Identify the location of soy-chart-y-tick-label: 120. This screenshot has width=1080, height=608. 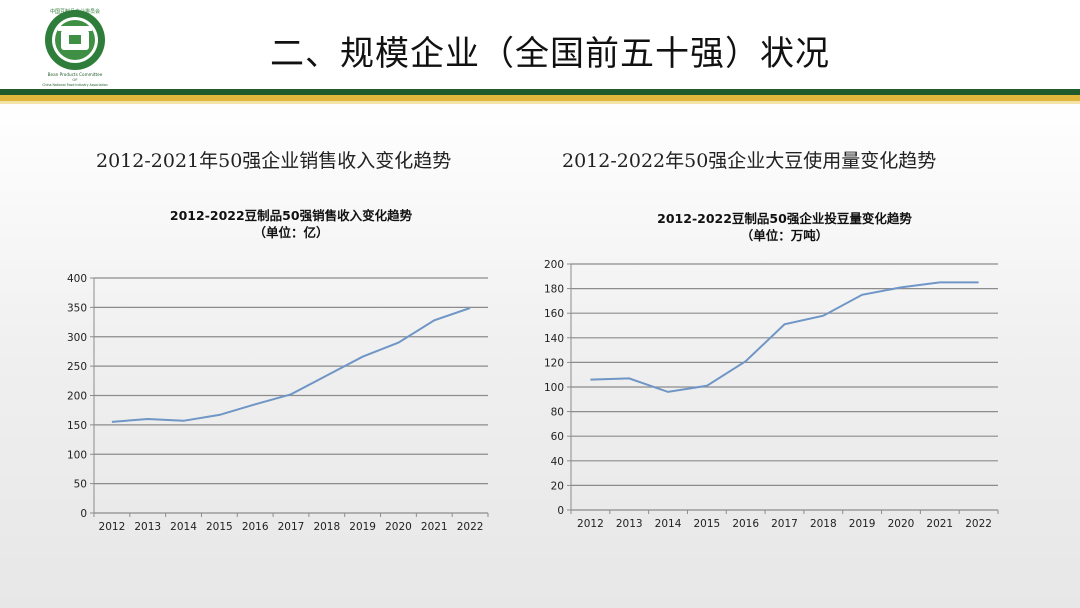
(554, 363).